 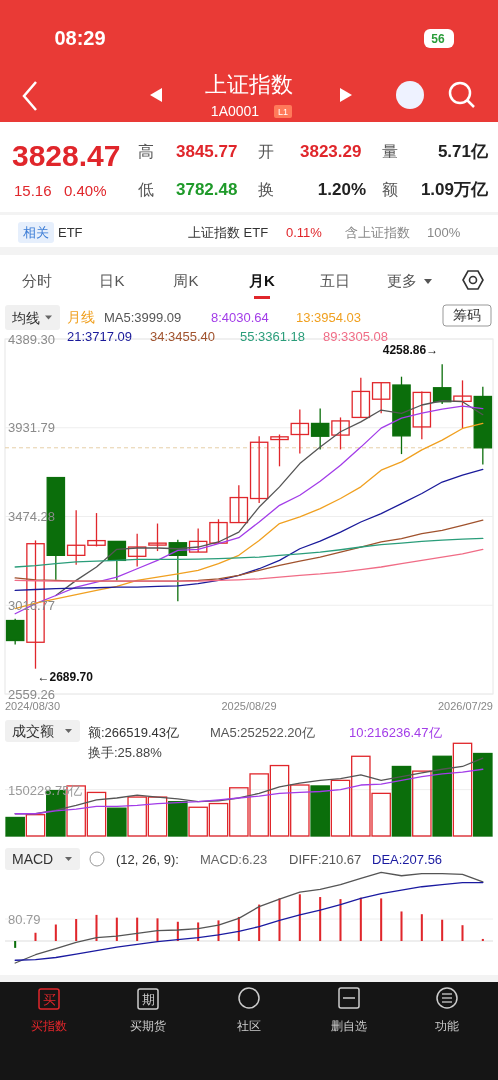 I want to click on text: 3782.48, so click(x=207, y=189).